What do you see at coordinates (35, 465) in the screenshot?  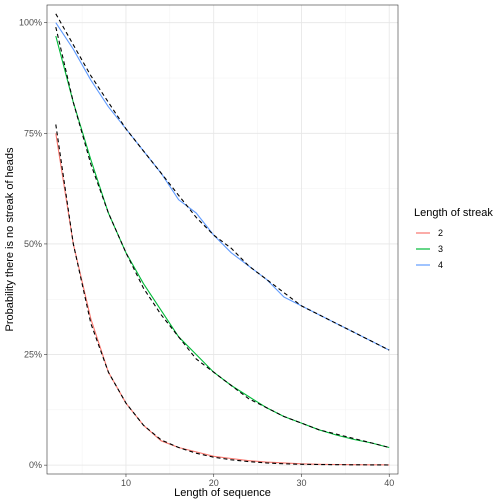 I see `y-tick-label: 0%` at bounding box center [35, 465].